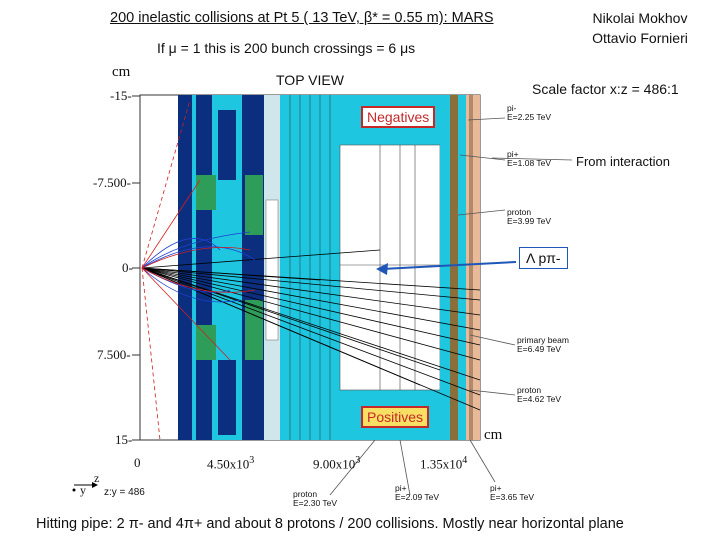  Describe the element at coordinates (539, 394) in the screenshot. I see `particle-annotation: proton E=4.62 TeV` at that location.